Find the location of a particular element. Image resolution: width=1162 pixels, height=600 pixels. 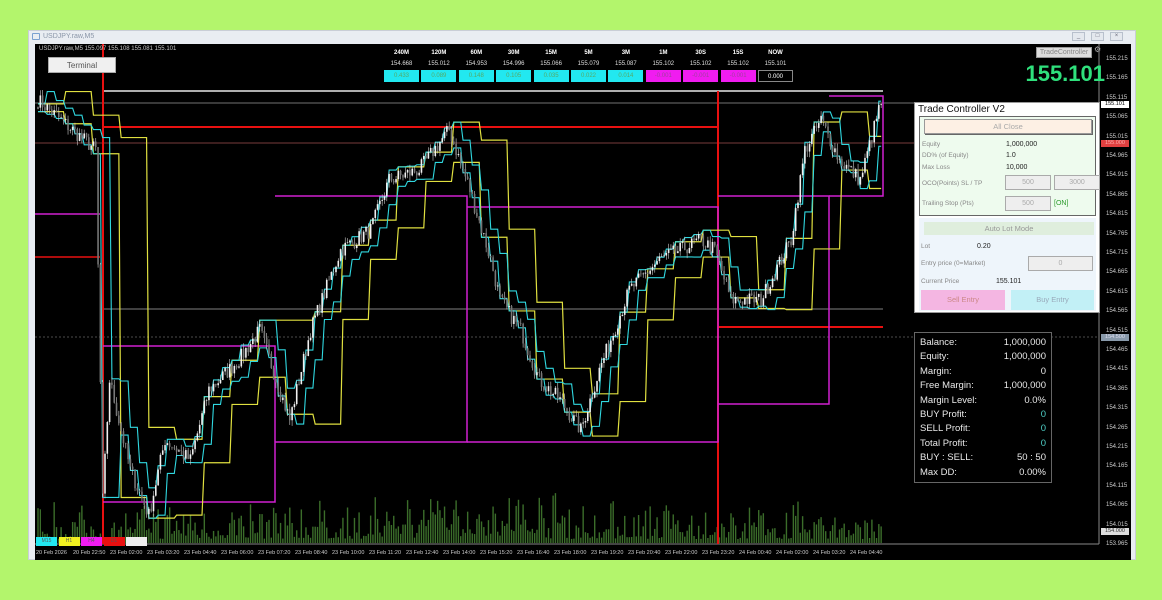

all-close-button: All Close is located at coordinates (1008, 126).